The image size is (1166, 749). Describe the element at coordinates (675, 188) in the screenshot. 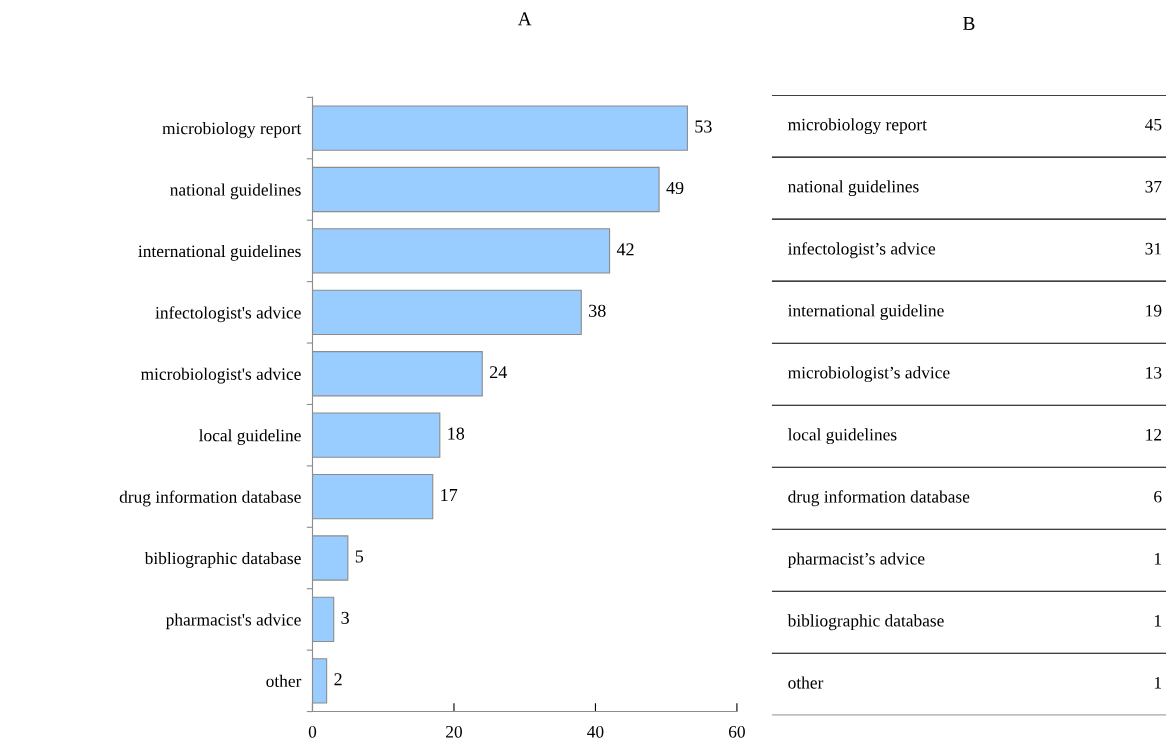

I see `data-label: 49` at that location.